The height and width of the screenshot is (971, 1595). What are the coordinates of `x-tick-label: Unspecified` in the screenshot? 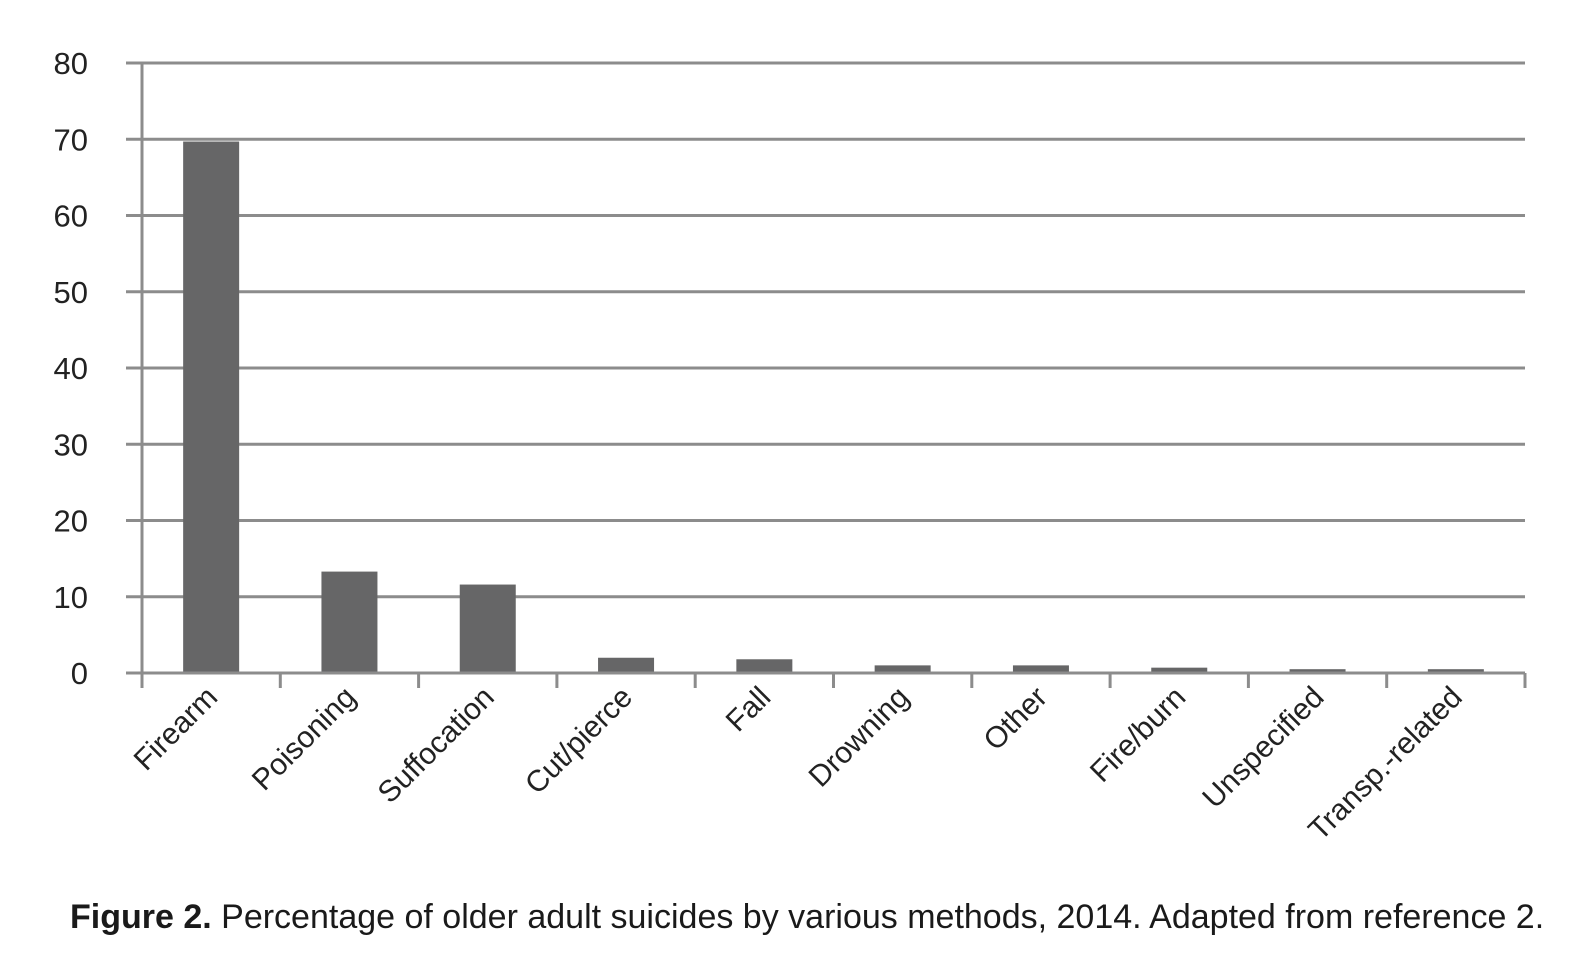 It's located at (1263, 748).